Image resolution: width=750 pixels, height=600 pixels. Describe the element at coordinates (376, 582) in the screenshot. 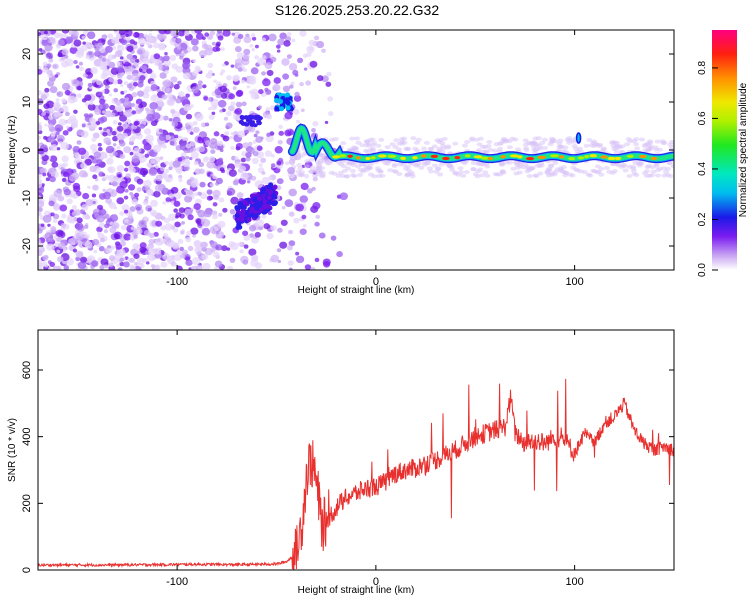

I see `x-tick-label: 0` at that location.